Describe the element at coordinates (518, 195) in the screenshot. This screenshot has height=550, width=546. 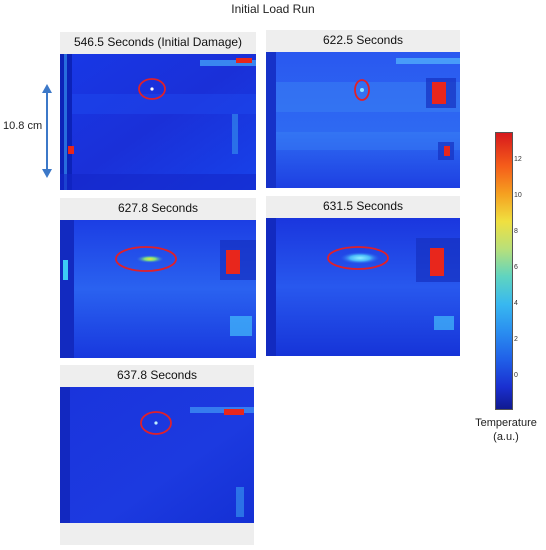
I see `colorbar-tick: 10` at that location.